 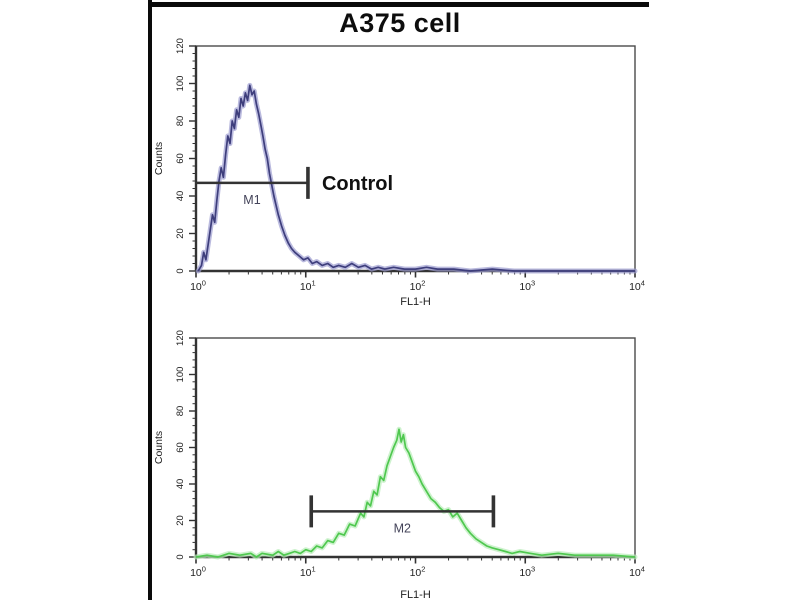 I want to click on gate-label-m1: M1, so click(x=251, y=200).